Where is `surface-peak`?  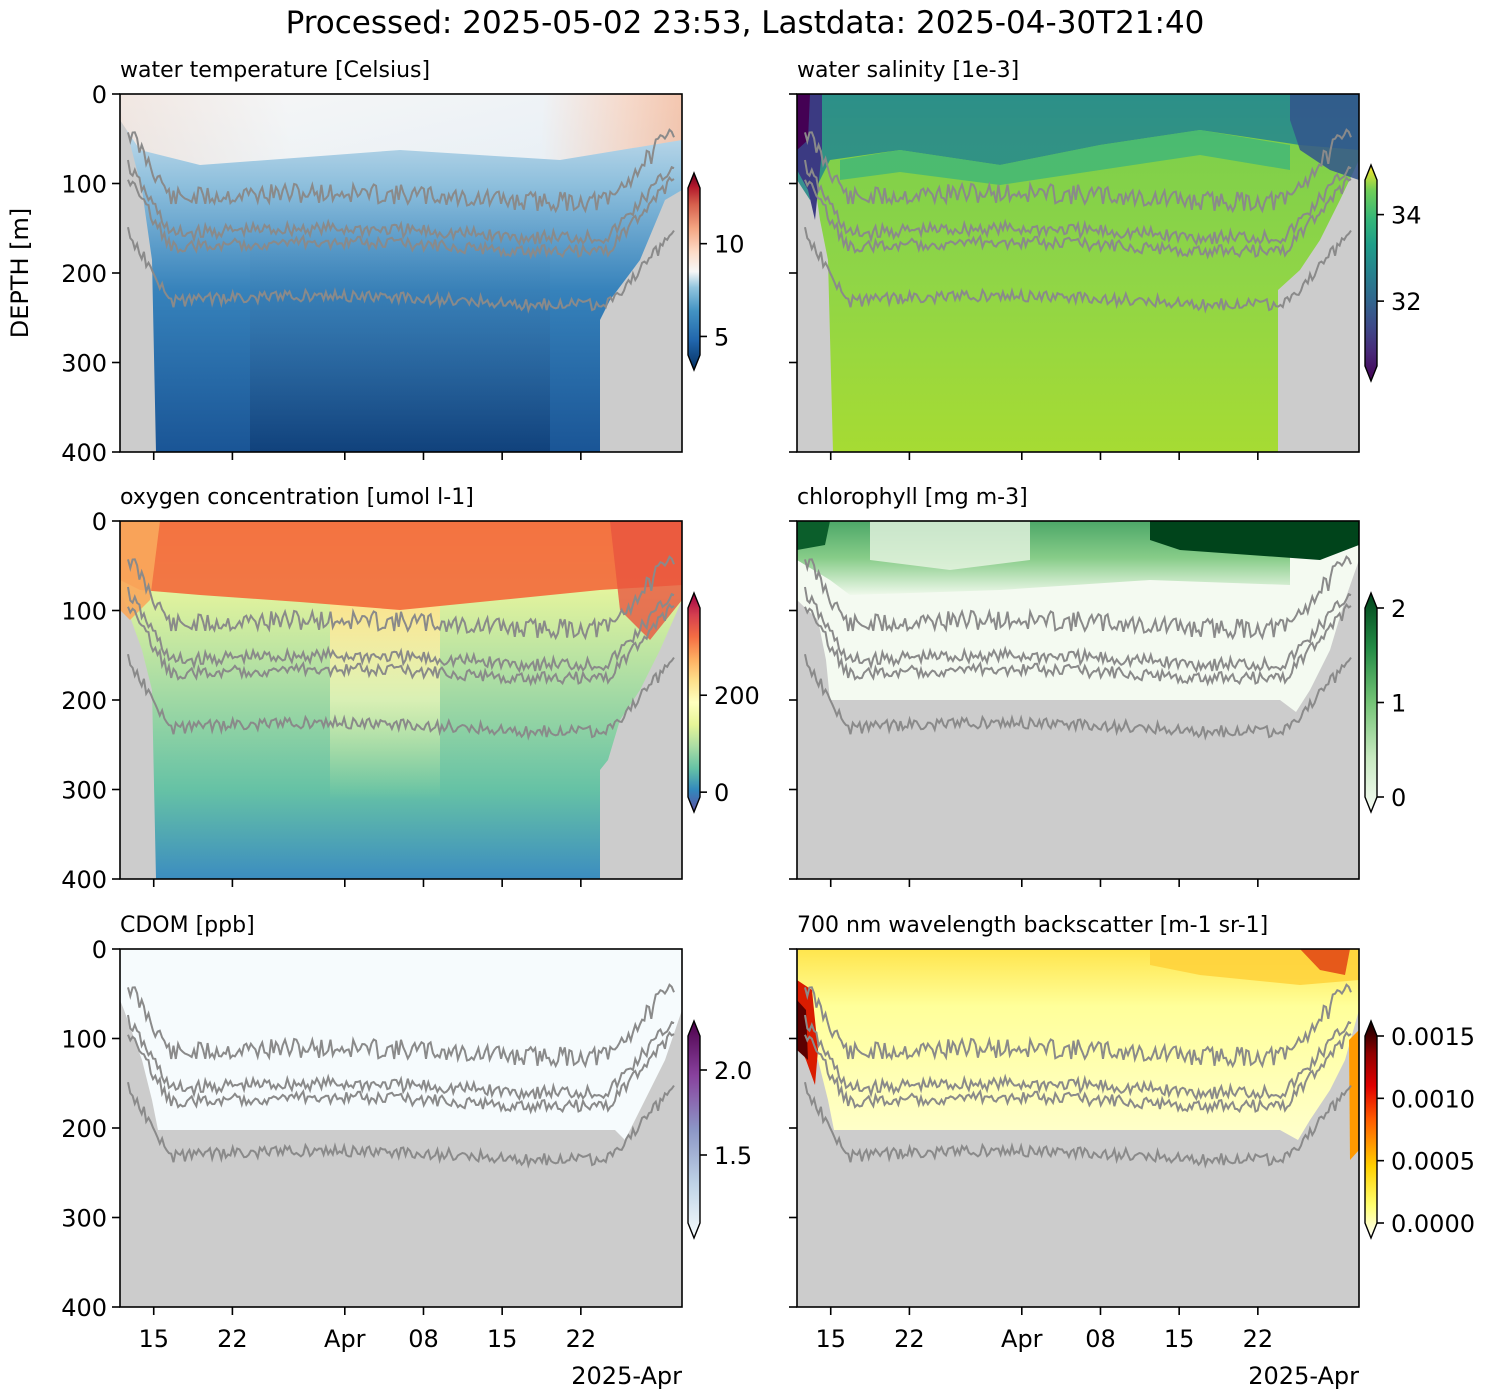
surface-peak is located at coordinates (1325, 962).